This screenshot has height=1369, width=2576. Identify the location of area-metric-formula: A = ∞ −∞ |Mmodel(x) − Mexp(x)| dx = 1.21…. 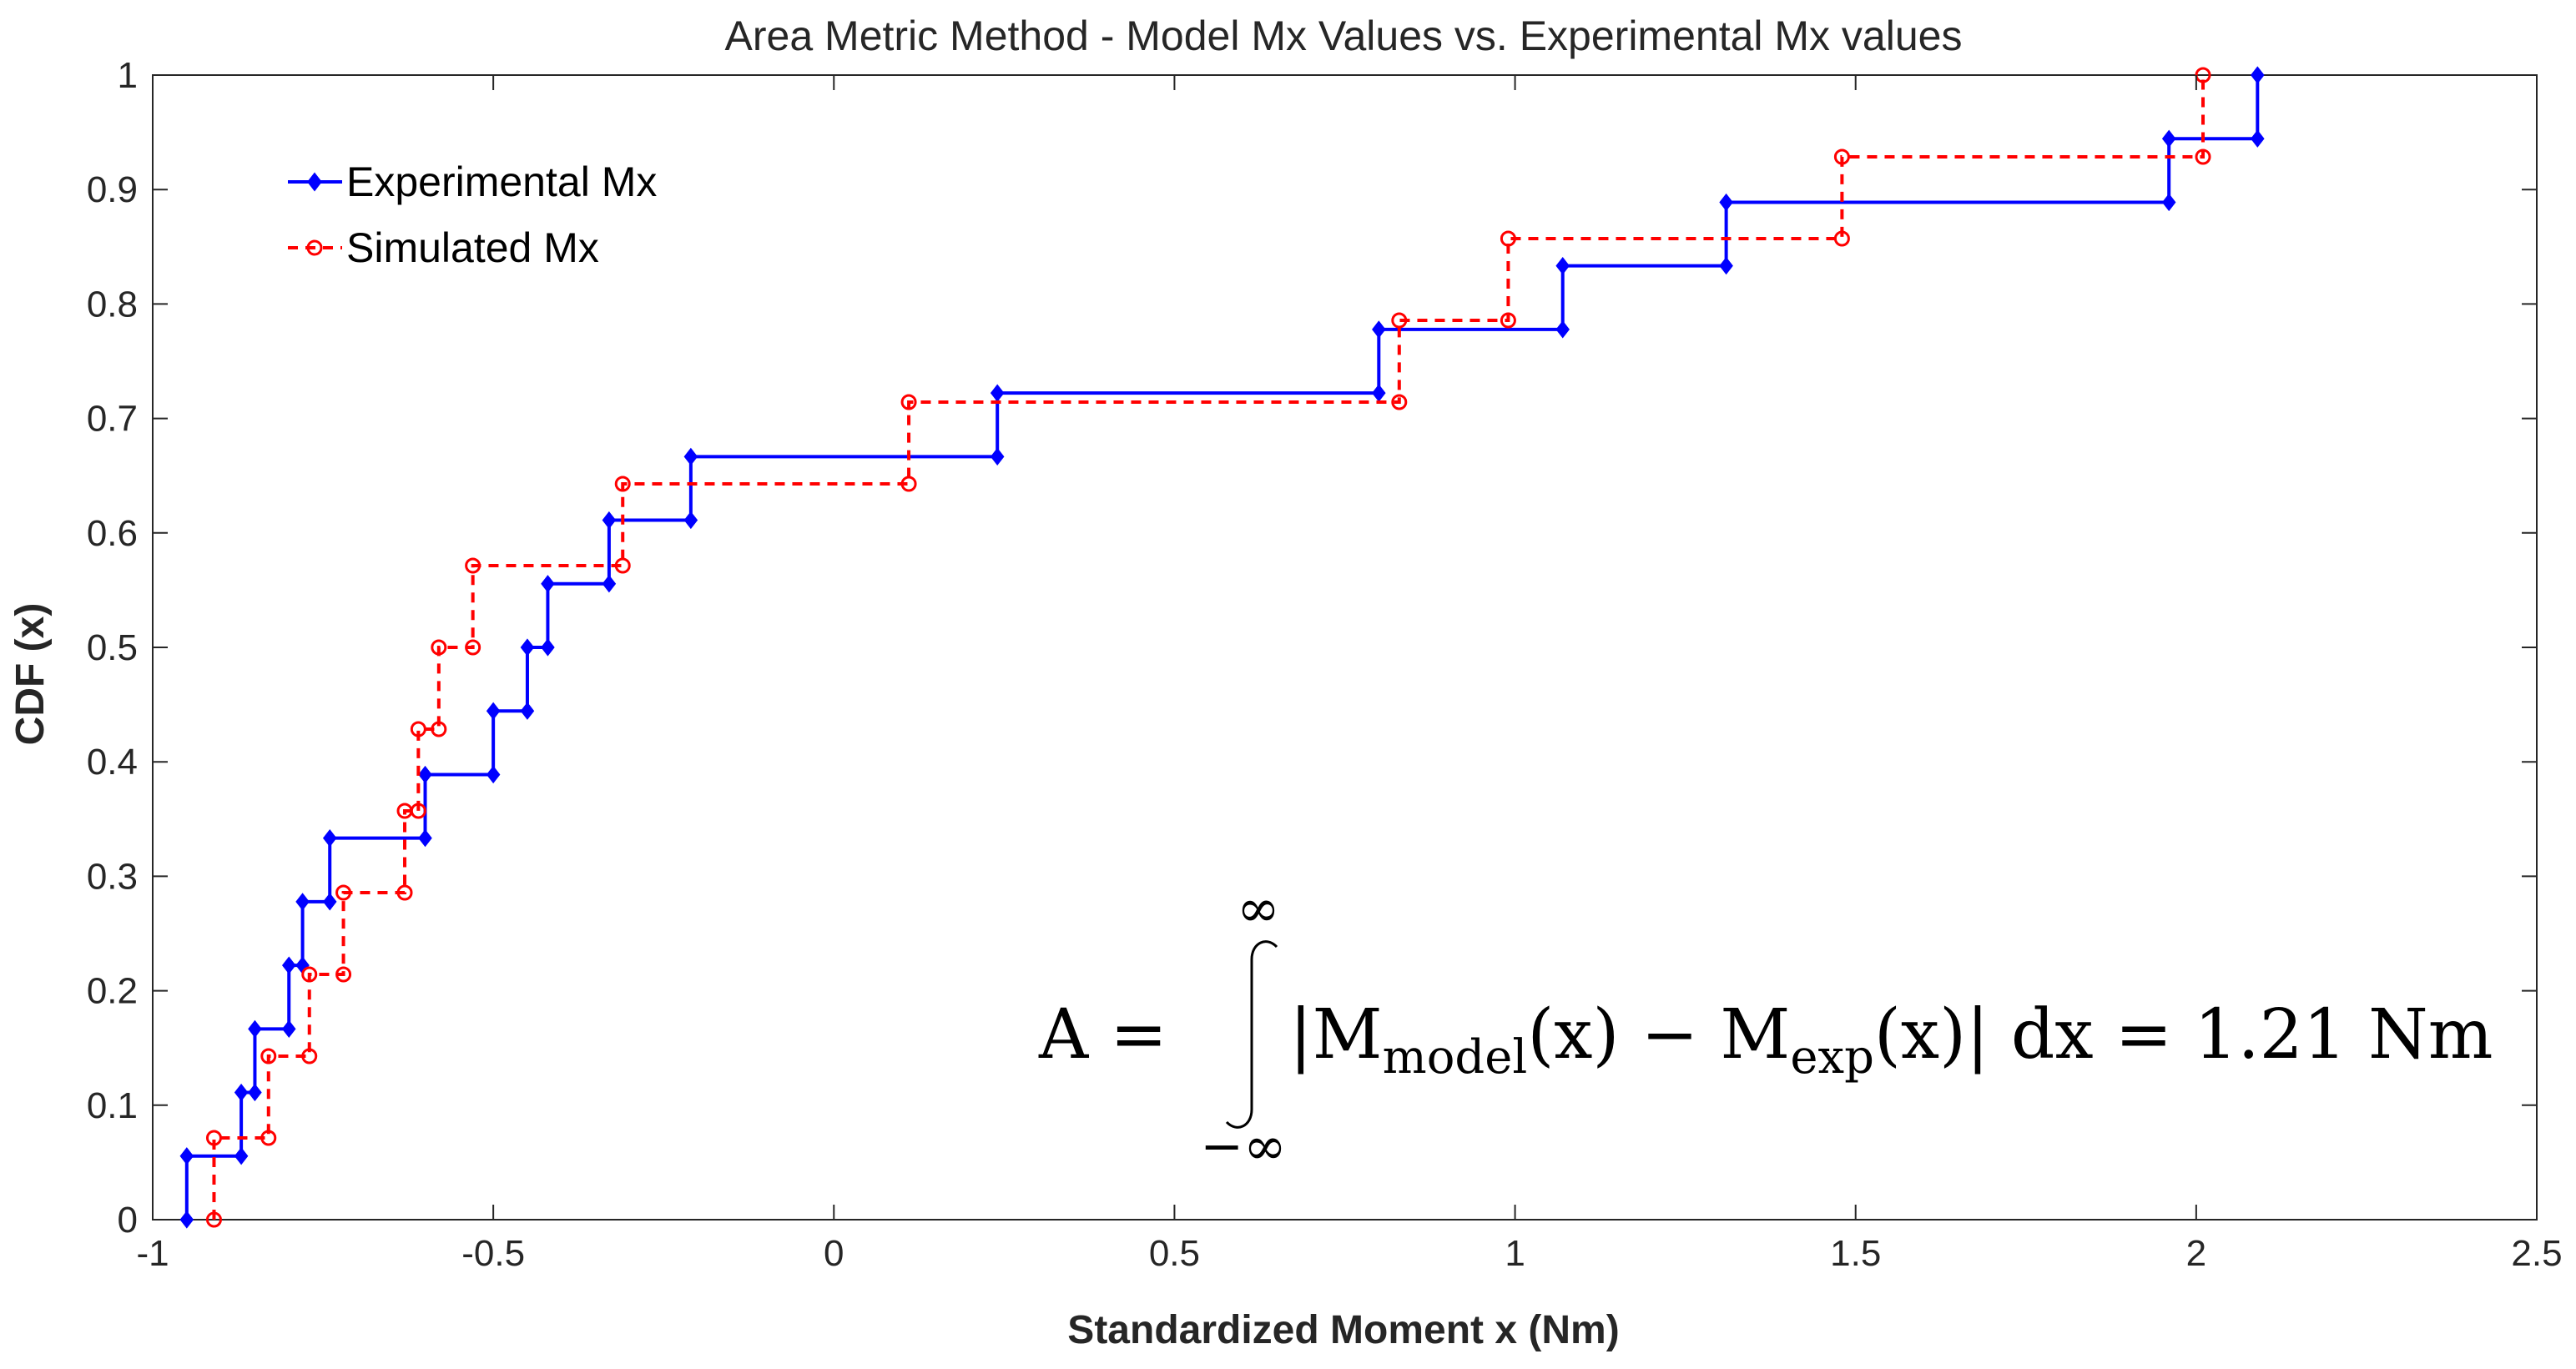
(1766, 1027).